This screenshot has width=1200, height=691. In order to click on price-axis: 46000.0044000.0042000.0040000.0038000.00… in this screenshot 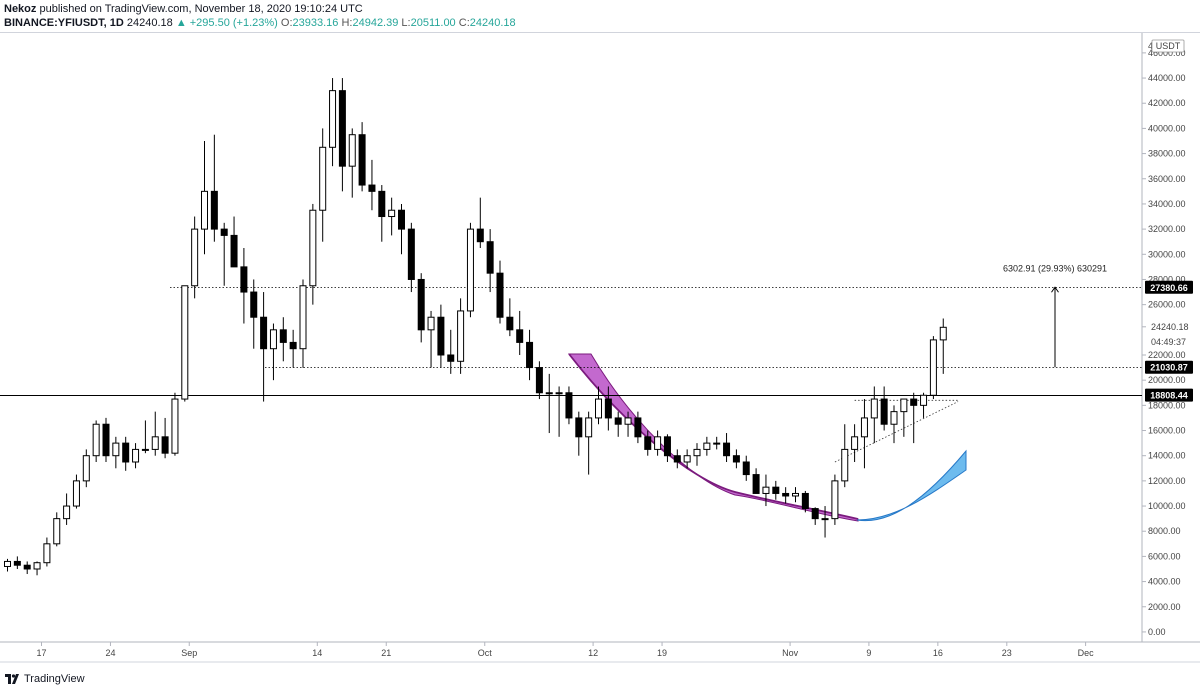, I will do `click(1167, 338)`.